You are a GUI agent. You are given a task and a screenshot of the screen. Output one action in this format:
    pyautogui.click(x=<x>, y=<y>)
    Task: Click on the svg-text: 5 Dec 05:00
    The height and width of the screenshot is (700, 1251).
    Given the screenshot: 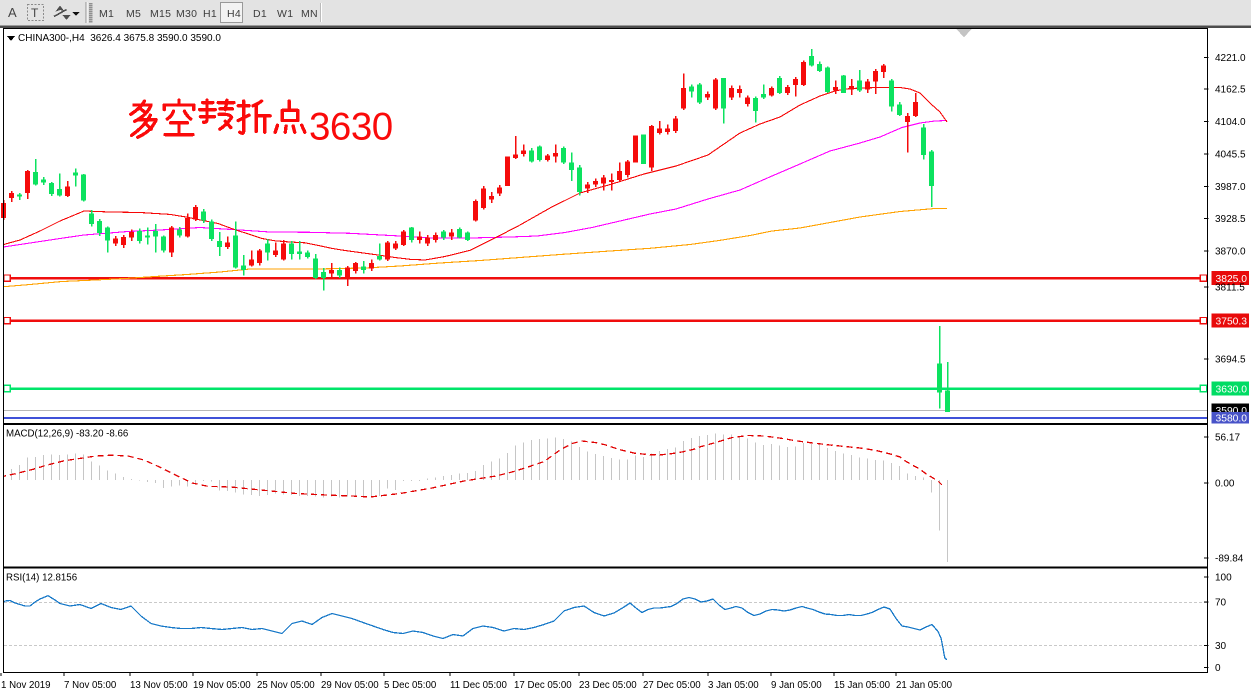 What is the action you would take?
    pyautogui.click(x=410, y=685)
    